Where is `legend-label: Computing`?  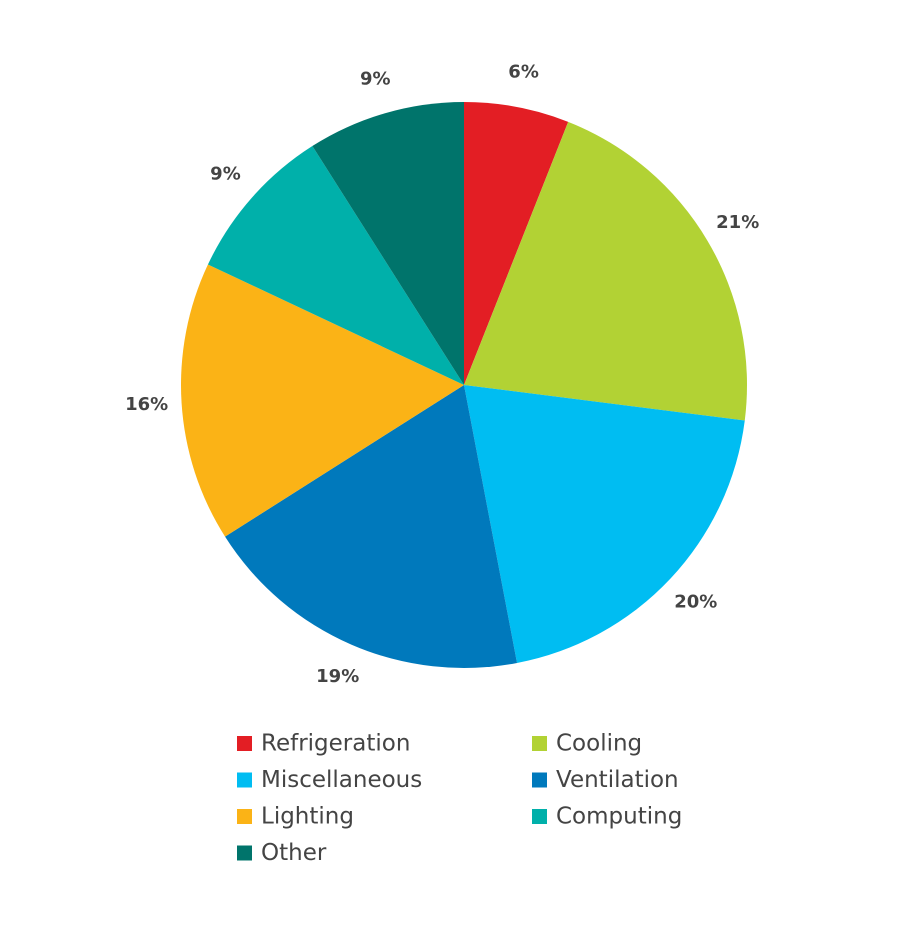 legend-label: Computing is located at coordinates (619, 817).